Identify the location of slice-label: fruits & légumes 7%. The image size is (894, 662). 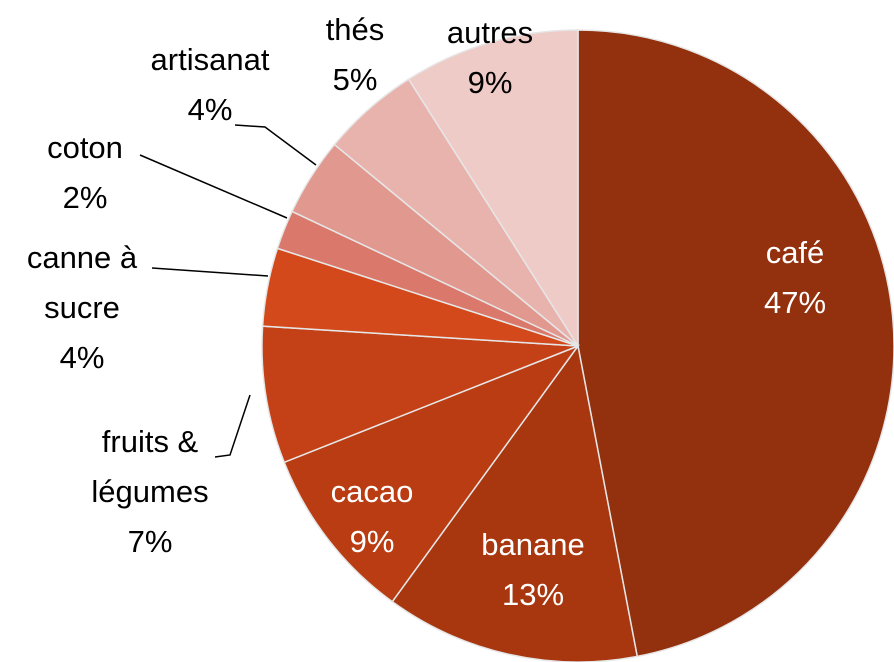
(150, 492).